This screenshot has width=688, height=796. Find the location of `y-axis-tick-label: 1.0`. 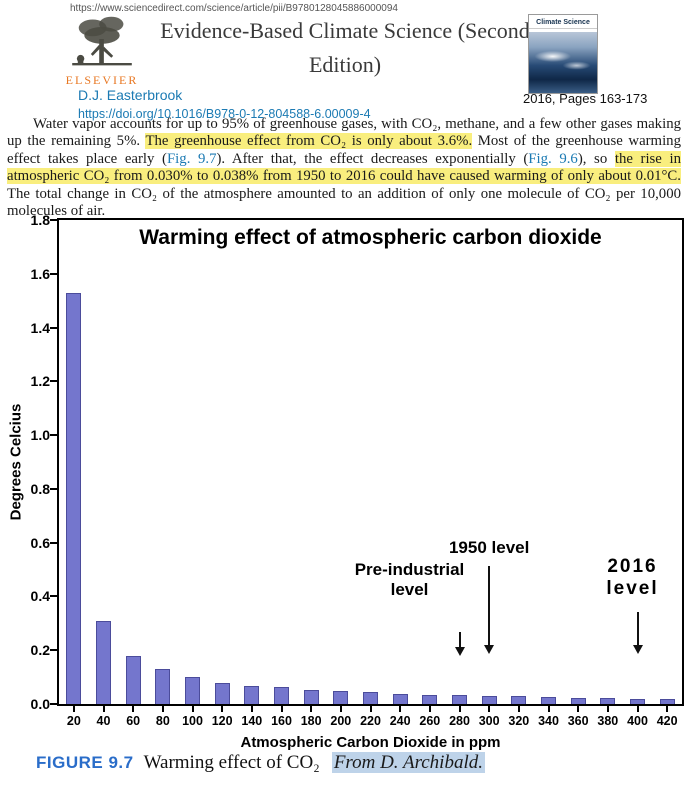

y-axis-tick-label: 1.0 is located at coordinates (40, 435).